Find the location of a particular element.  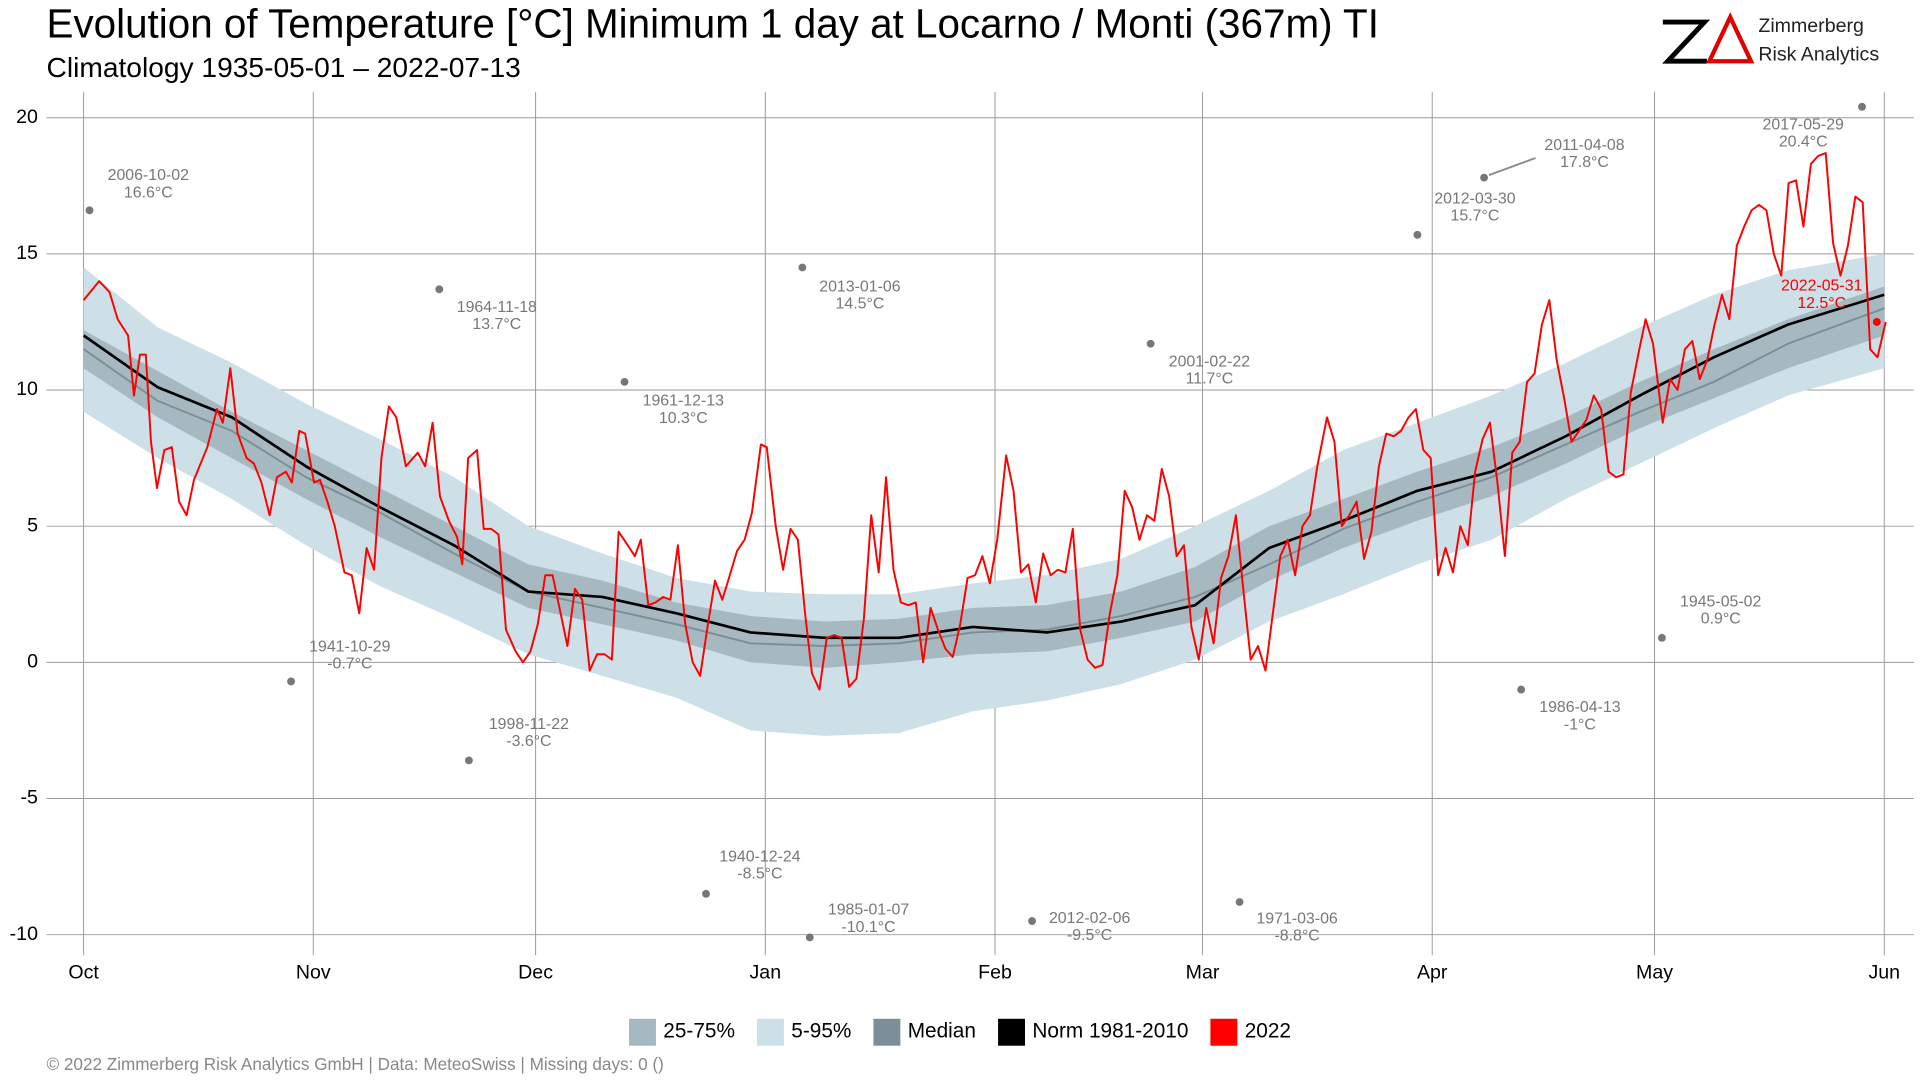

x-tick-label: Mar is located at coordinates (1203, 973).